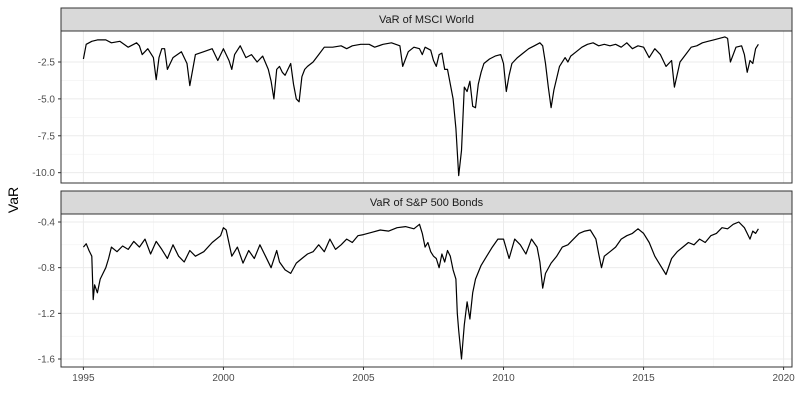  Describe the element at coordinates (47, 360) in the screenshot. I see `y-tick-label: -1.6` at that location.